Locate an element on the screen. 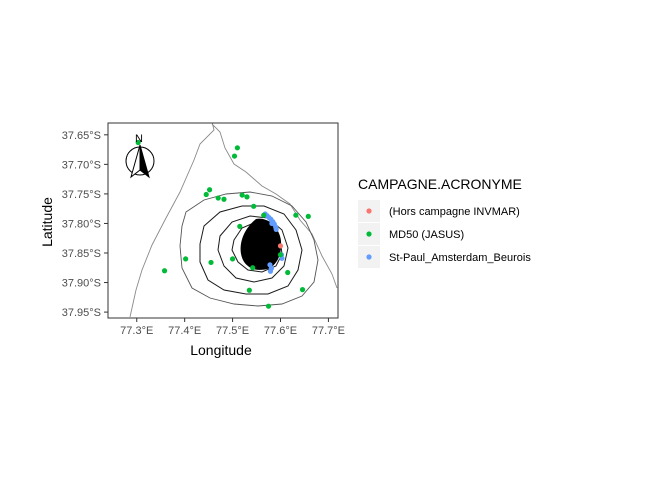  y-tick-label: 37.80°S is located at coordinates (81, 224).